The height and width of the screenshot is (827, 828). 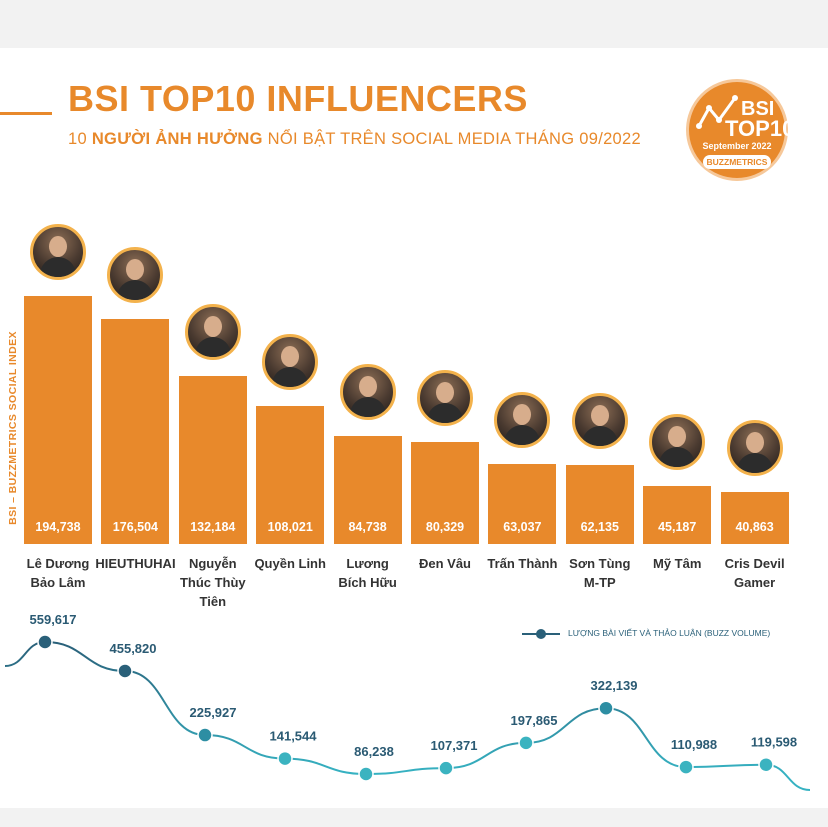 What do you see at coordinates (534, 720) in the screenshot?
I see `data-point-label: 197,865` at bounding box center [534, 720].